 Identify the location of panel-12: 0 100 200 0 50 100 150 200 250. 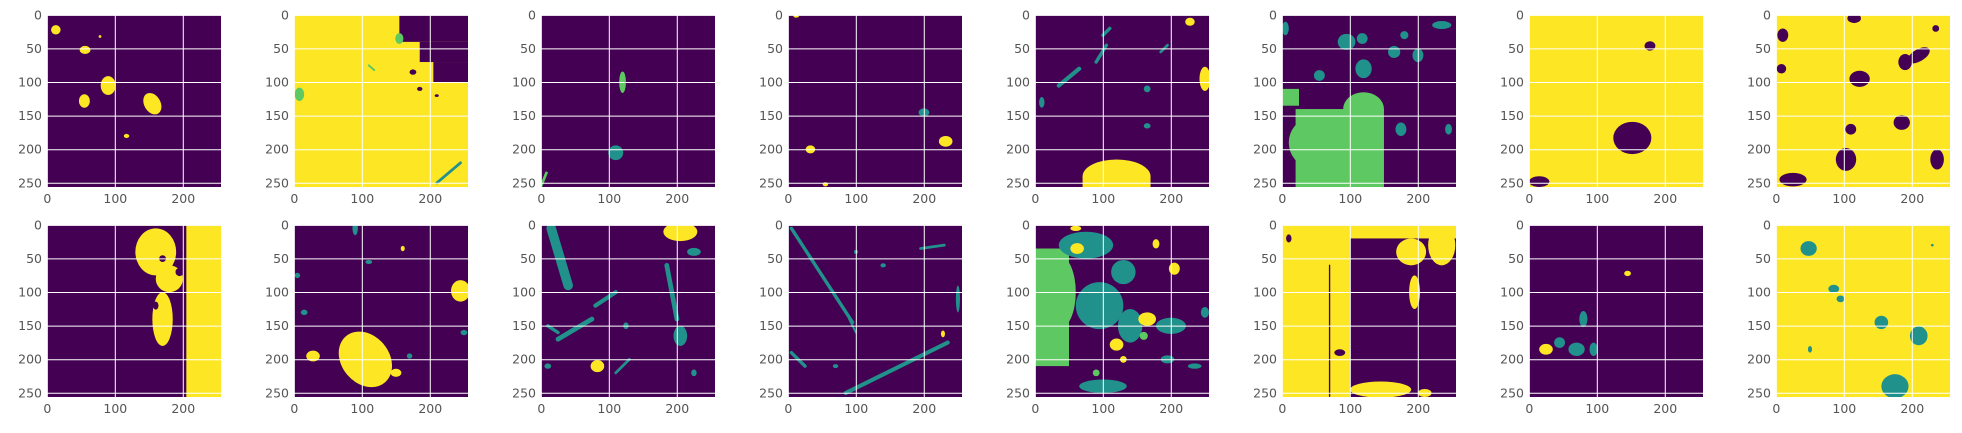
(860, 316).